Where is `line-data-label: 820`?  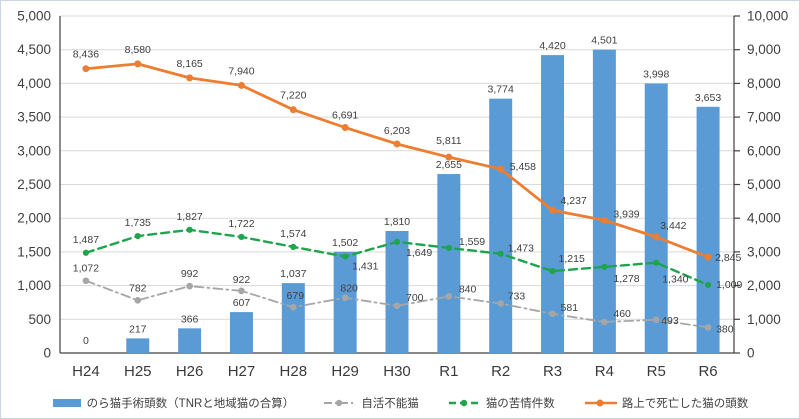
line-data-label: 820 is located at coordinates (349, 289).